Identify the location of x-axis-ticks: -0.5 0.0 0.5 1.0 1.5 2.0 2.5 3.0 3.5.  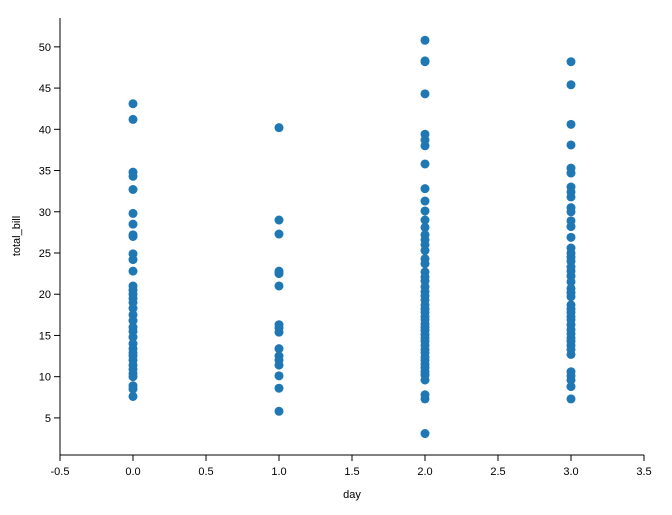
(351, 466).